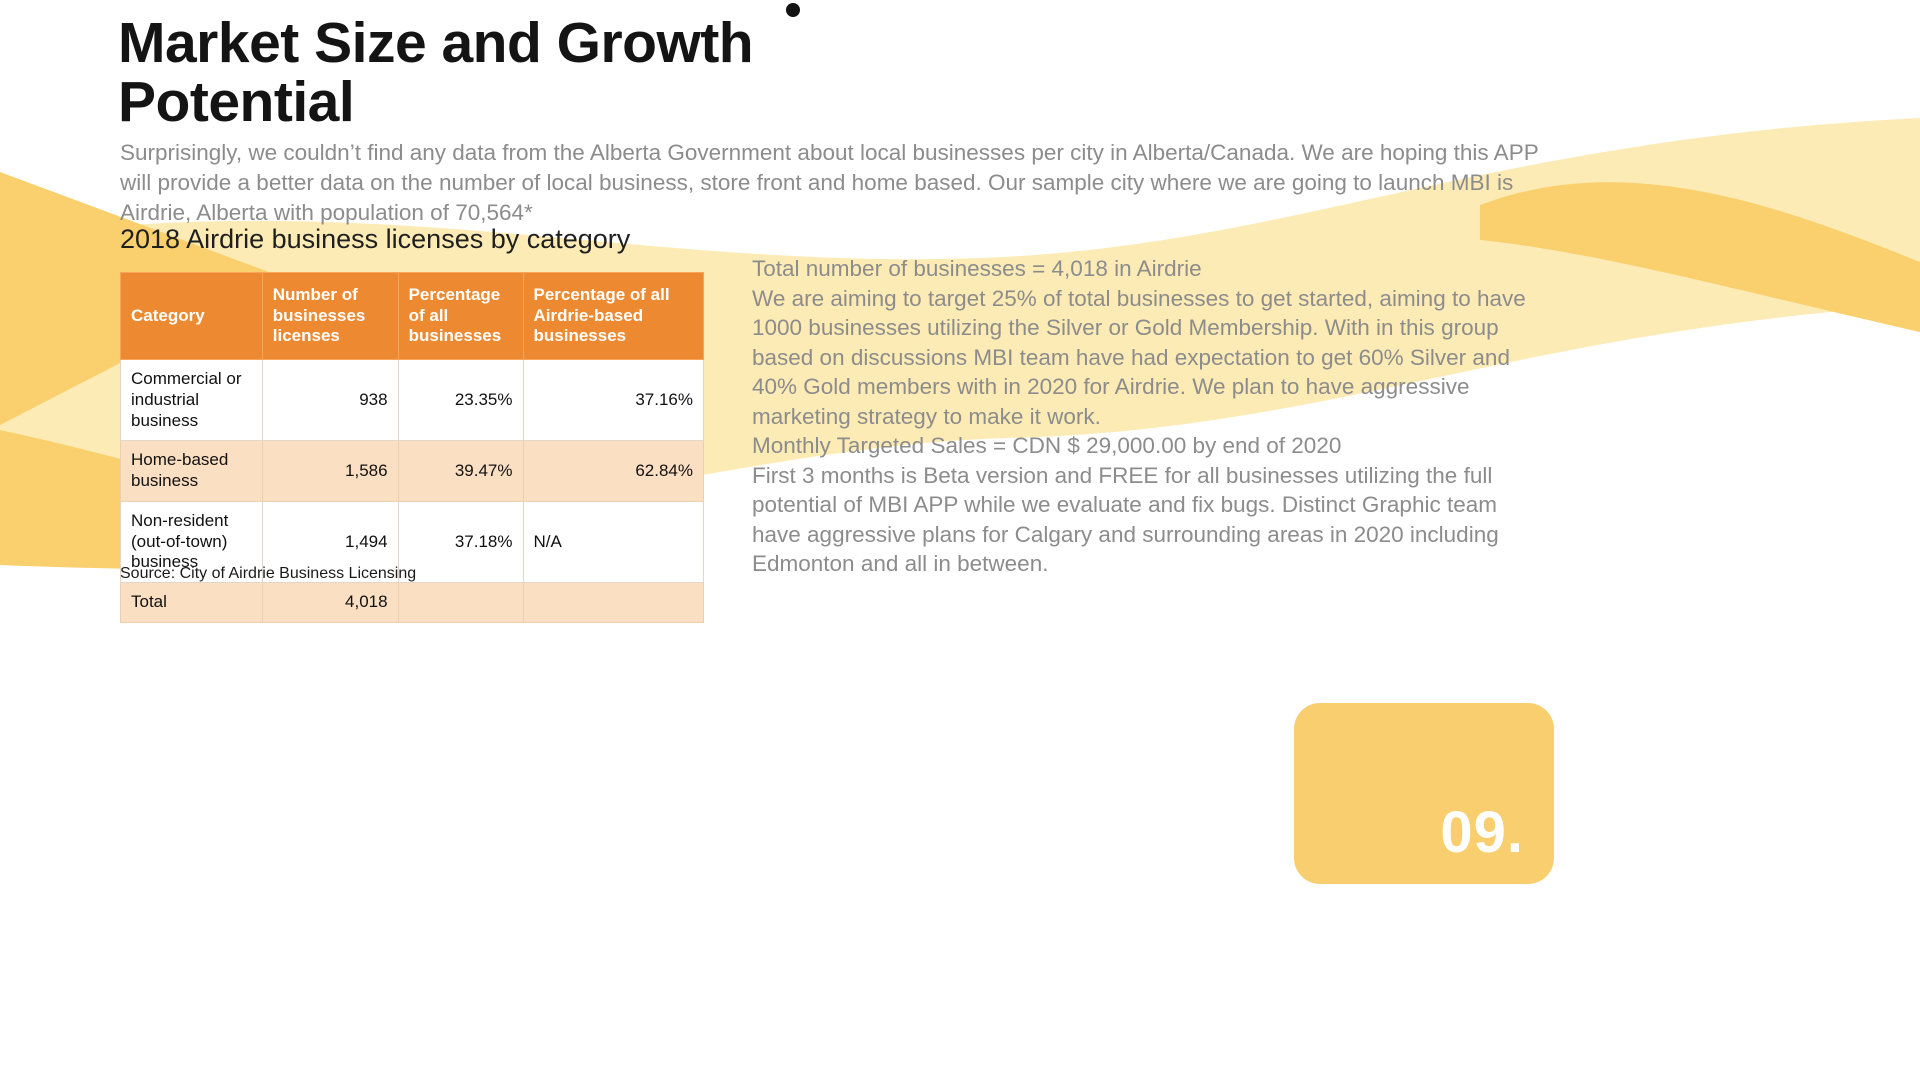  What do you see at coordinates (191, 542) in the screenshot?
I see `cell-category: Non-resident (out-of-town) business` at bounding box center [191, 542].